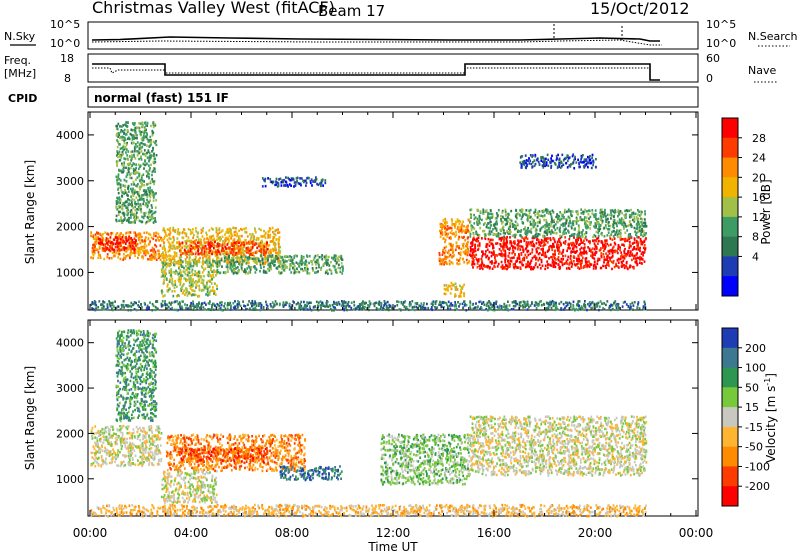 The height and width of the screenshot is (554, 800). What do you see at coordinates (376, 72) in the screenshot?
I see `frequency-trace` at bounding box center [376, 72].